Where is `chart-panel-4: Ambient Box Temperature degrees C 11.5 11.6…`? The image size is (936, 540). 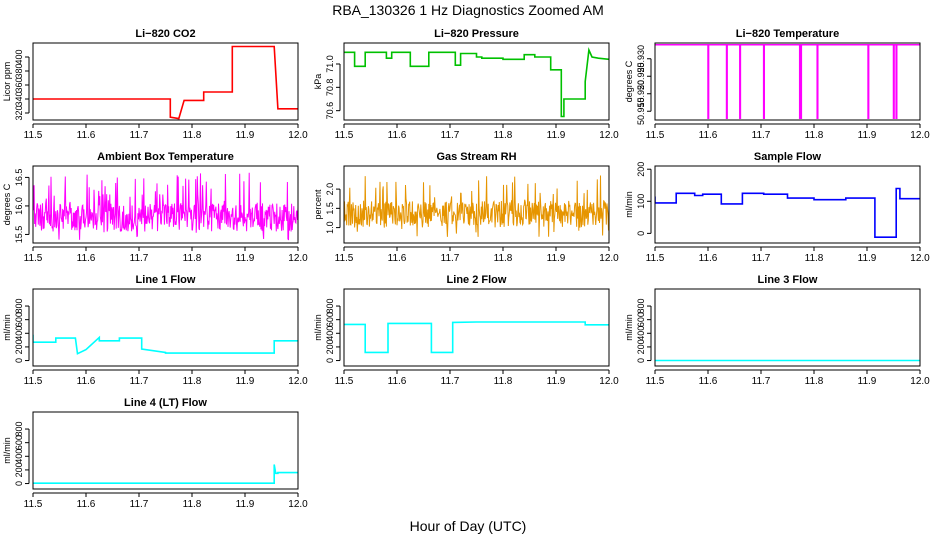 chart-panel-4: Ambient Box Temperature degrees C 11.5 11.6… is located at coordinates (155, 207).